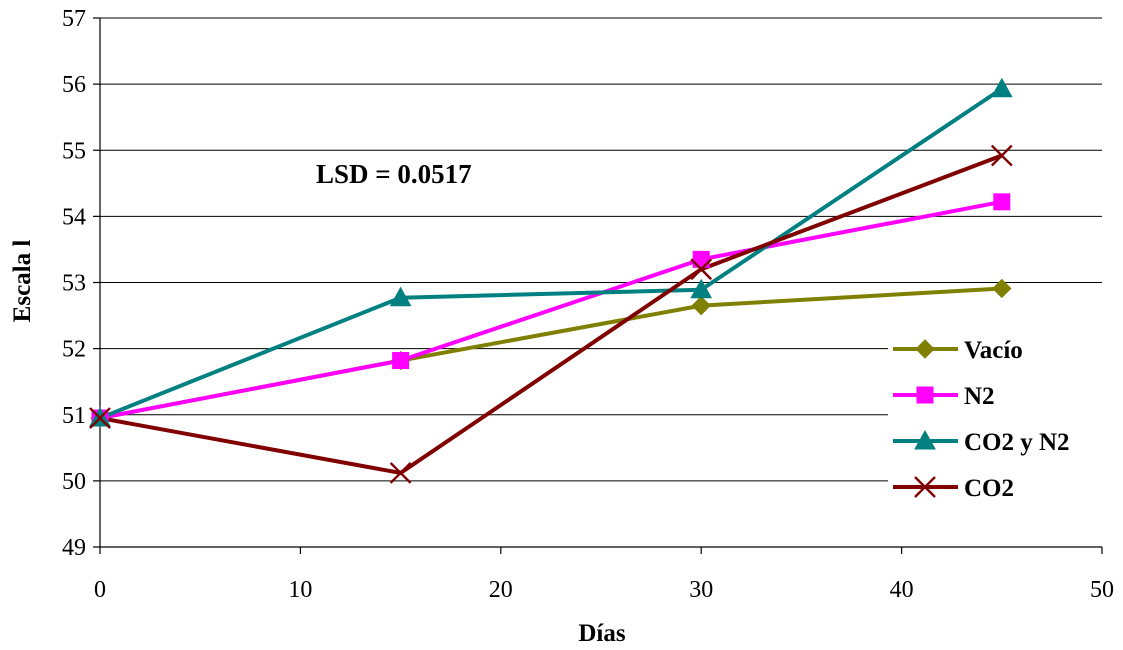 Image resolution: width=1123 pixels, height=650 pixels. Describe the element at coordinates (74, 482) in the screenshot. I see `y-tick-label-50: 50` at that location.